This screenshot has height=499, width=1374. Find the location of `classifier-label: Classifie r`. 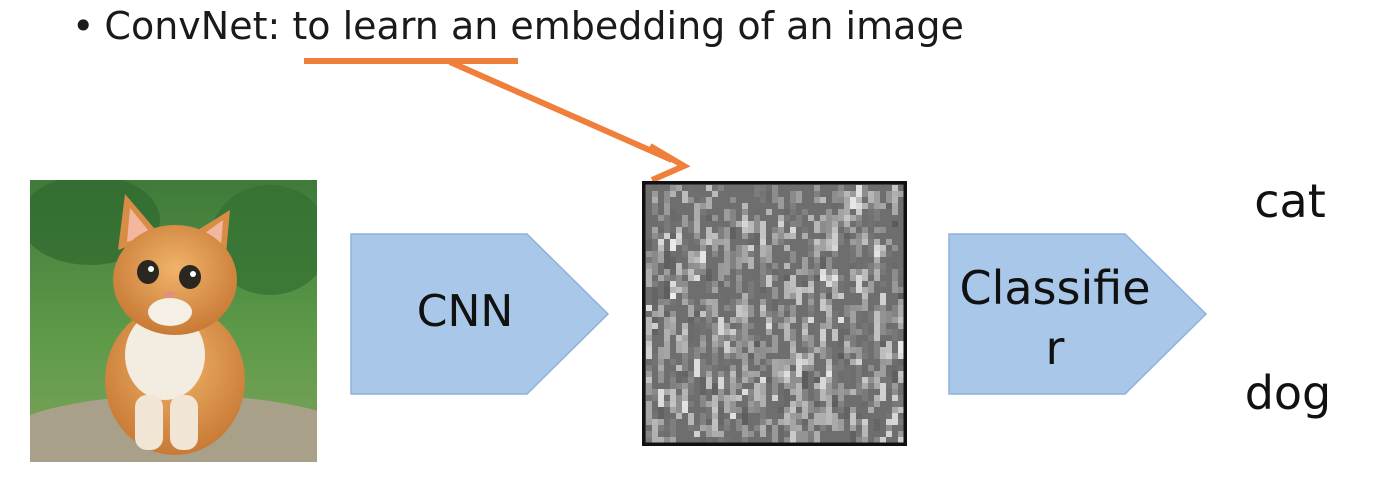

classifier-label: Classifie r is located at coordinates (1055, 318).